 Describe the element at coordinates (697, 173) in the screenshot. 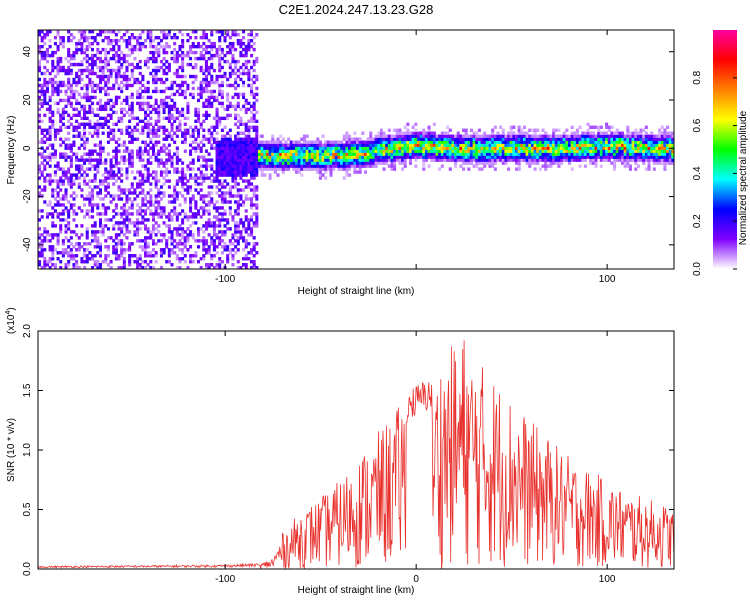

I see `colorbar-tick-label: 0.4` at that location.